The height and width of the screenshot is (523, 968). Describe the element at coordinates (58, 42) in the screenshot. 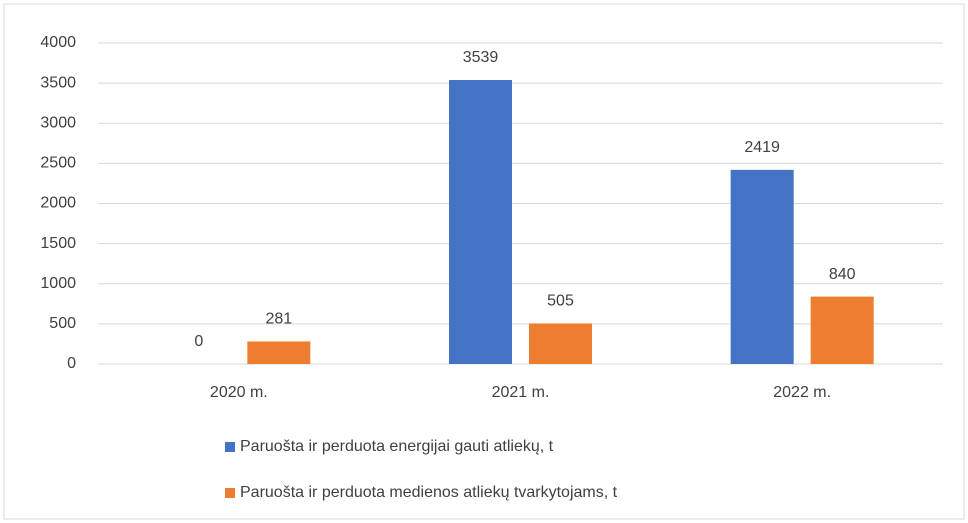

I see `y-tick-label: 4000` at that location.